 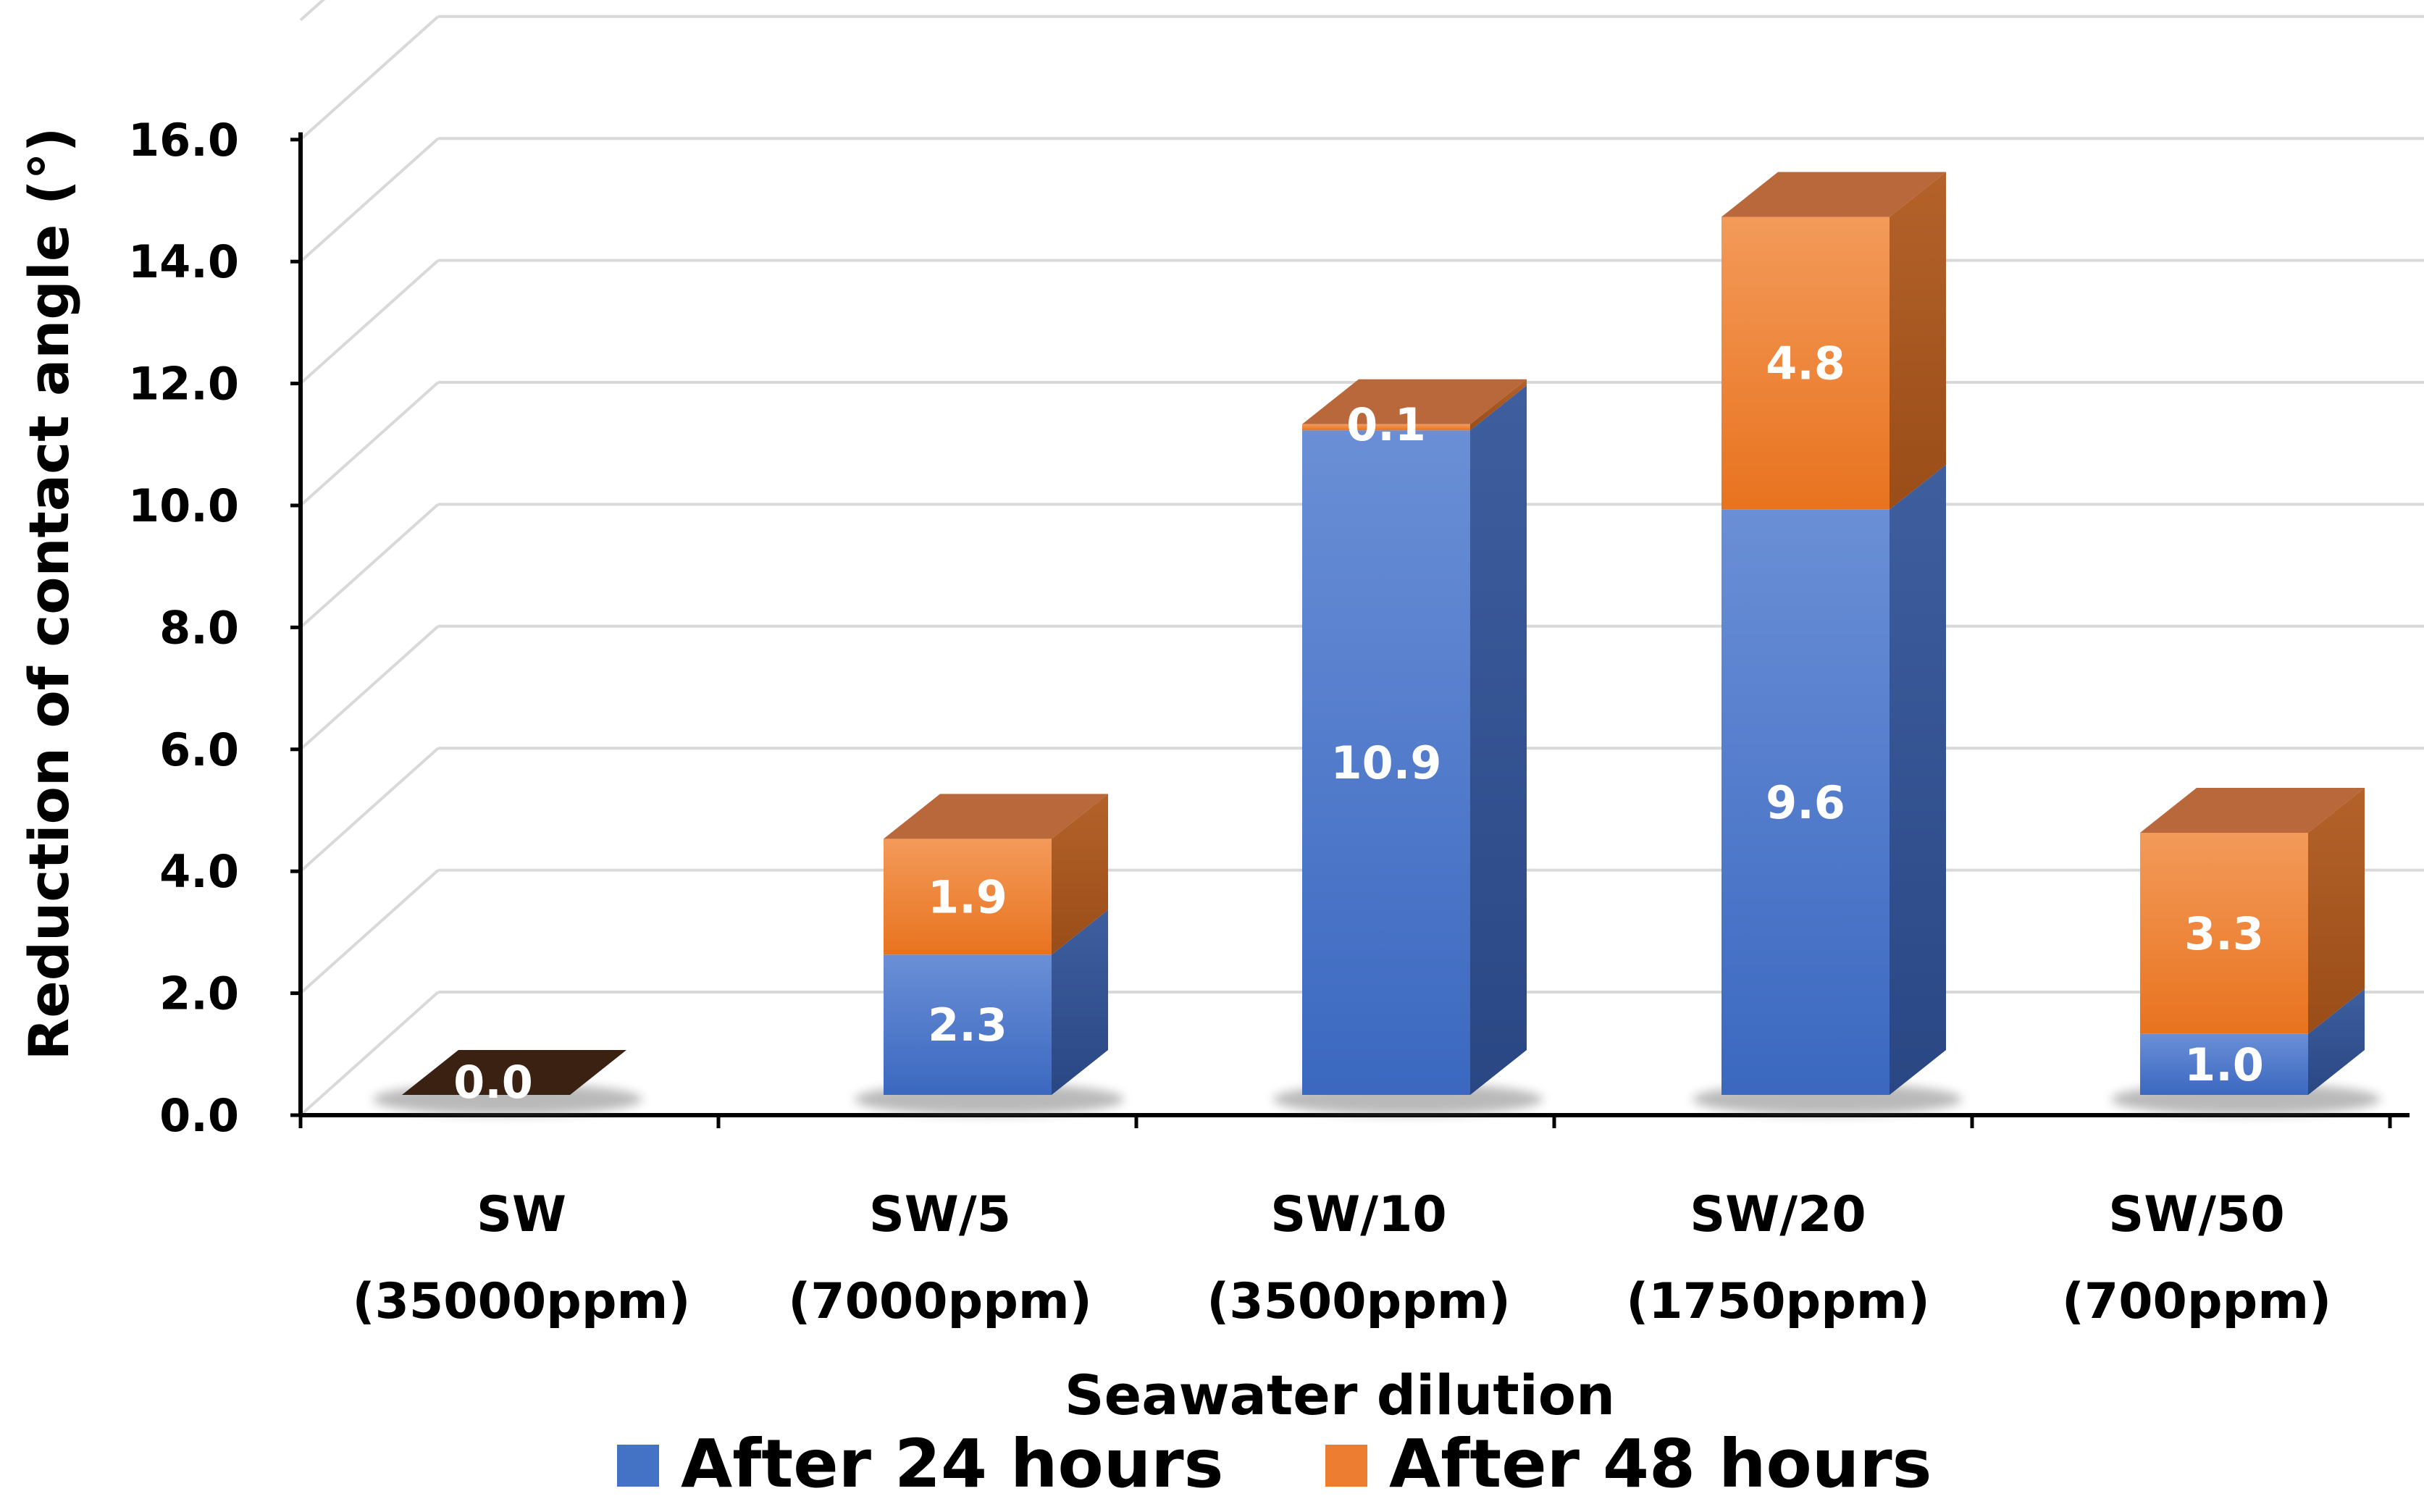 What do you see at coordinates (1346, 1466) in the screenshot?
I see `legend-swatch-after-48-hours` at bounding box center [1346, 1466].